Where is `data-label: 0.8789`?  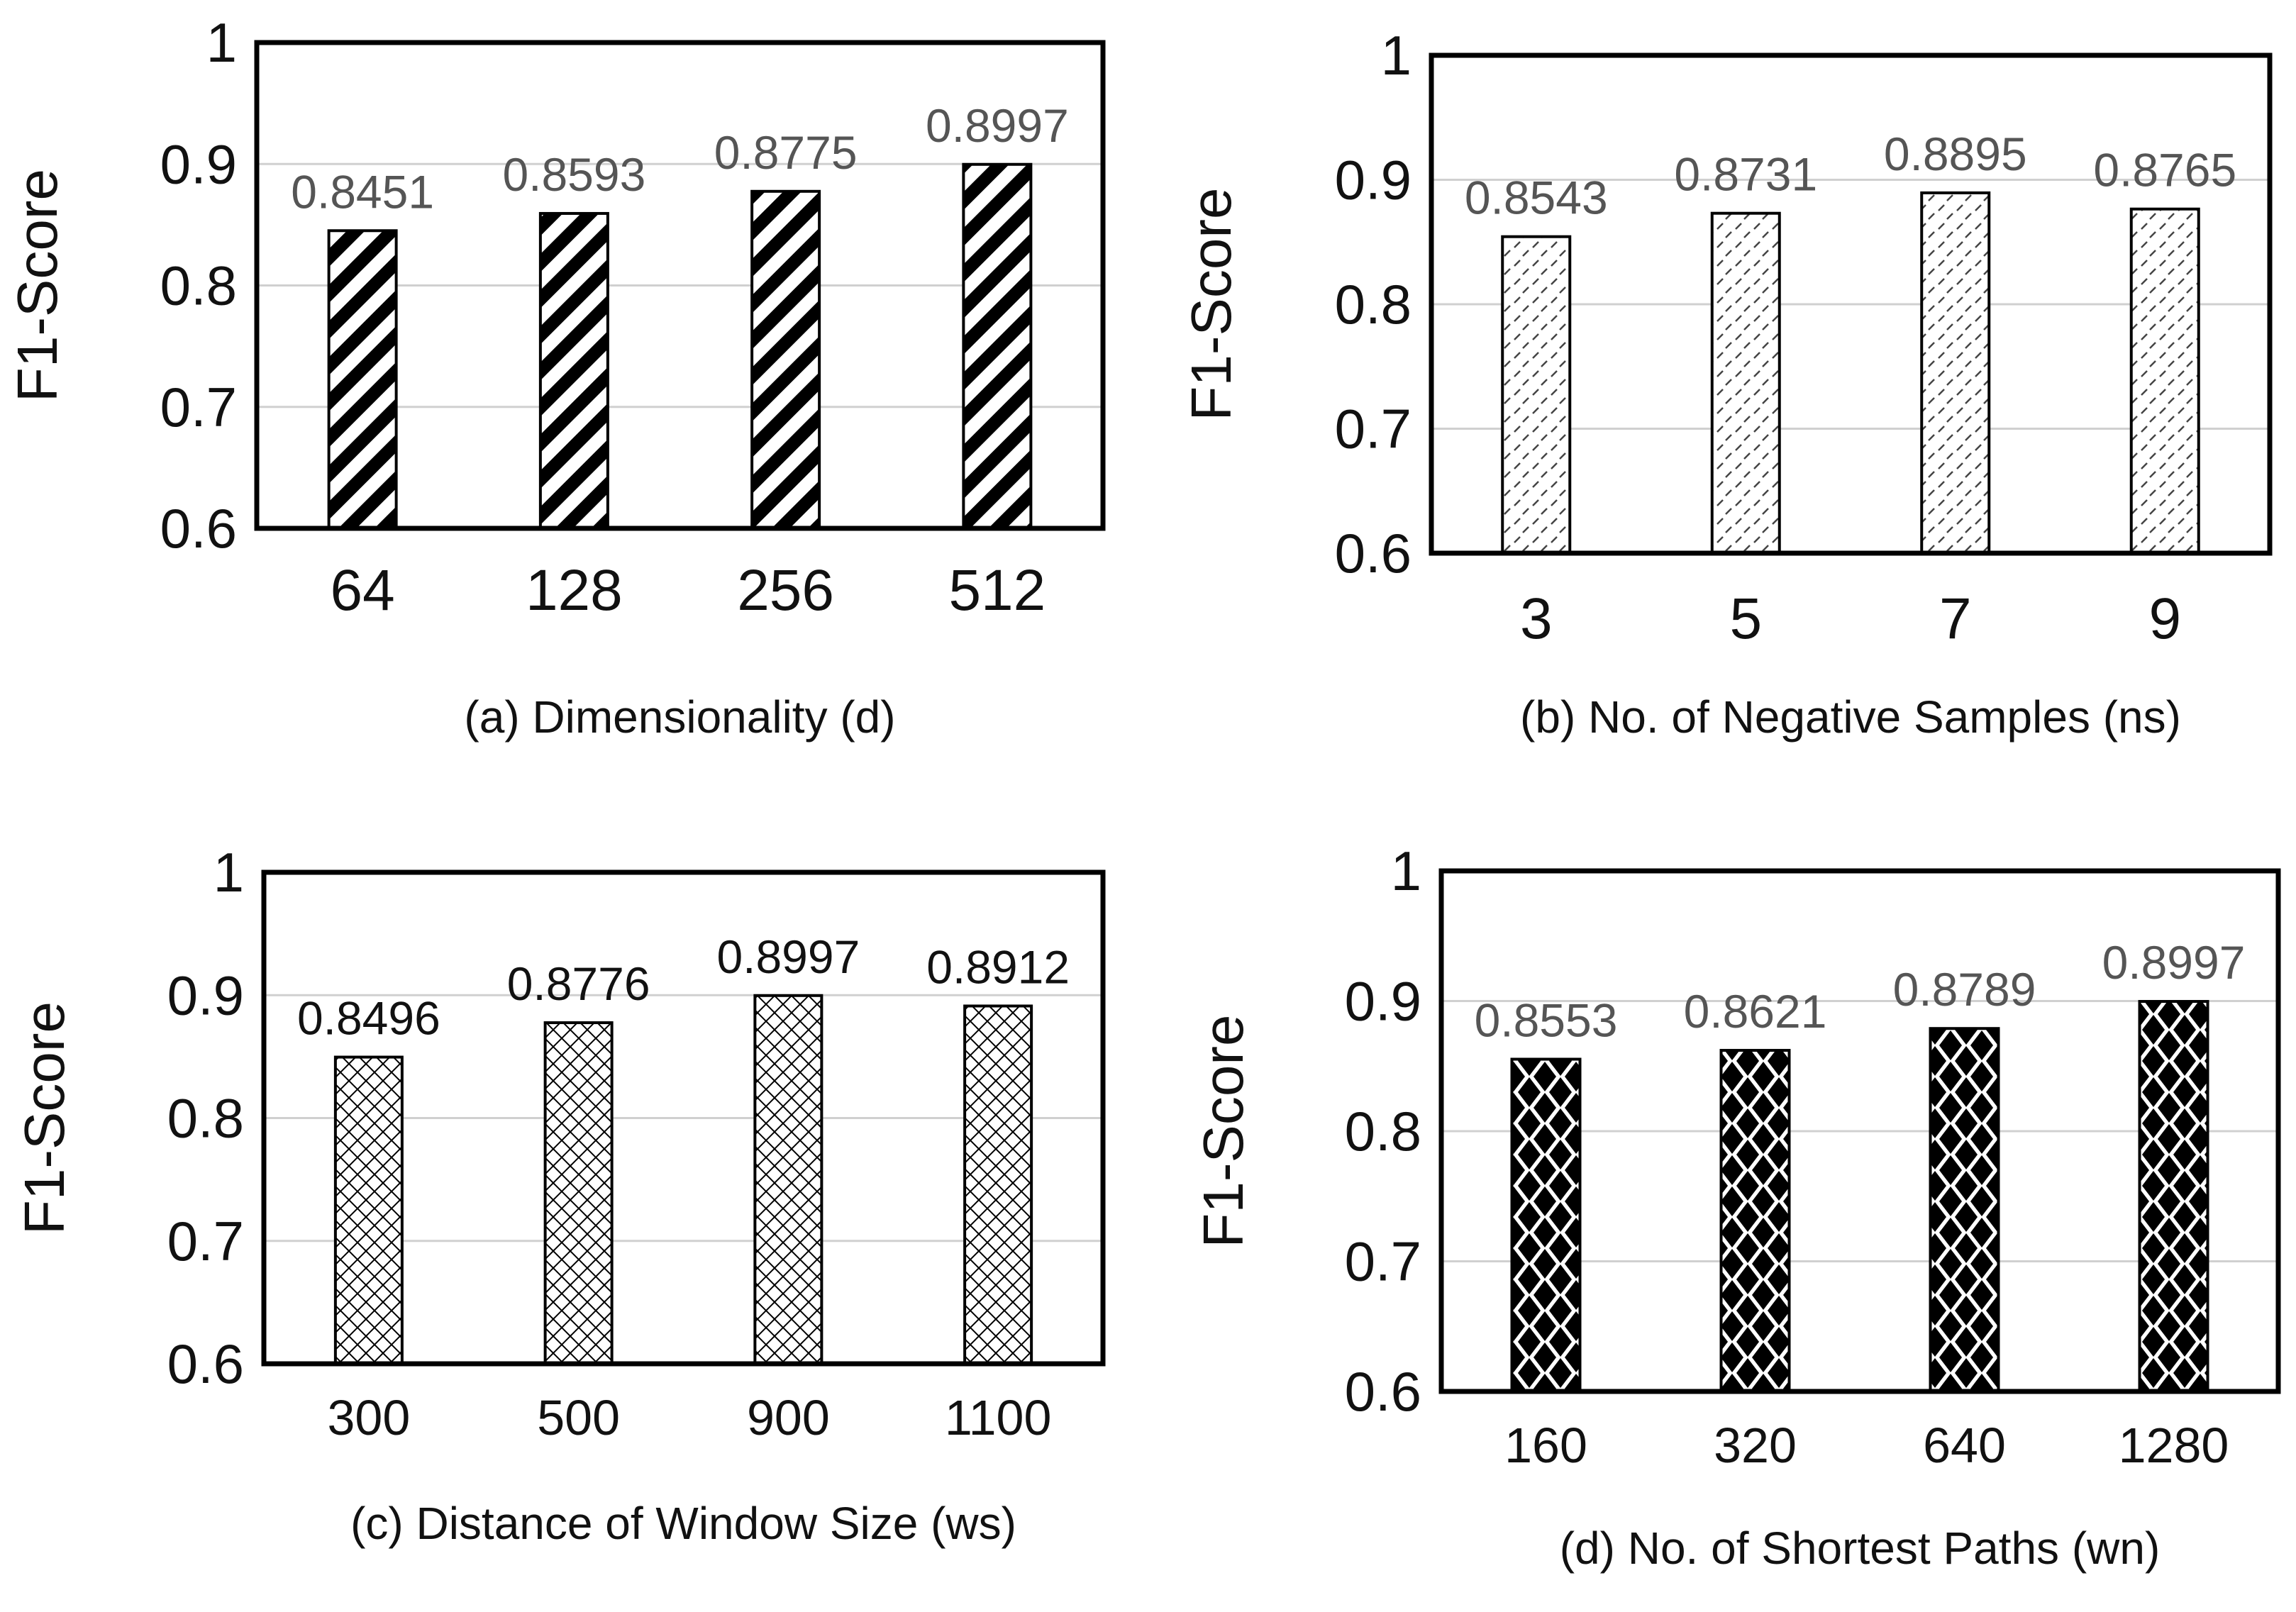
data-label: 0.8789 is located at coordinates (1964, 990).